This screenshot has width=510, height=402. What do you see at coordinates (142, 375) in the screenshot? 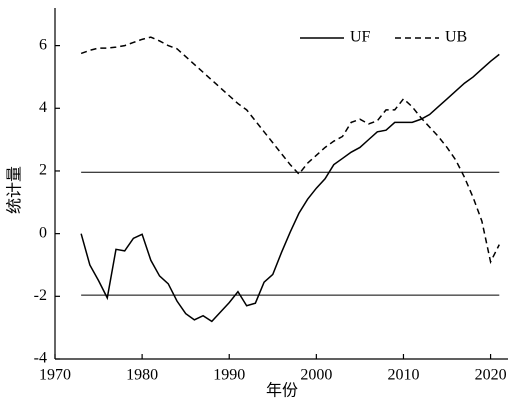
I see `x-tick-label: 1980` at bounding box center [142, 375].